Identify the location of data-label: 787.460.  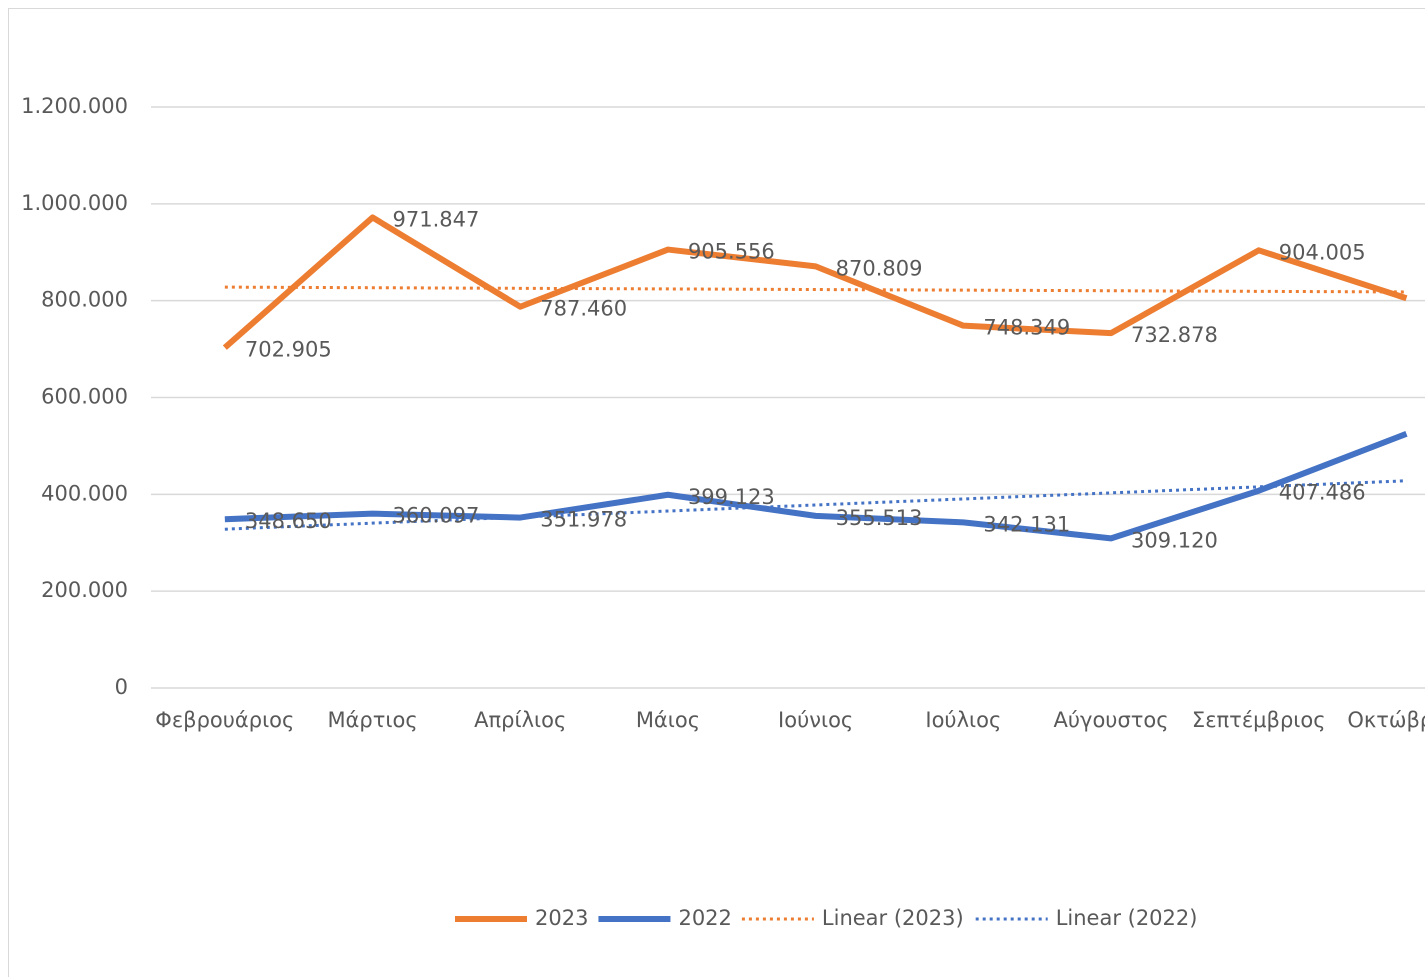
(583, 309).